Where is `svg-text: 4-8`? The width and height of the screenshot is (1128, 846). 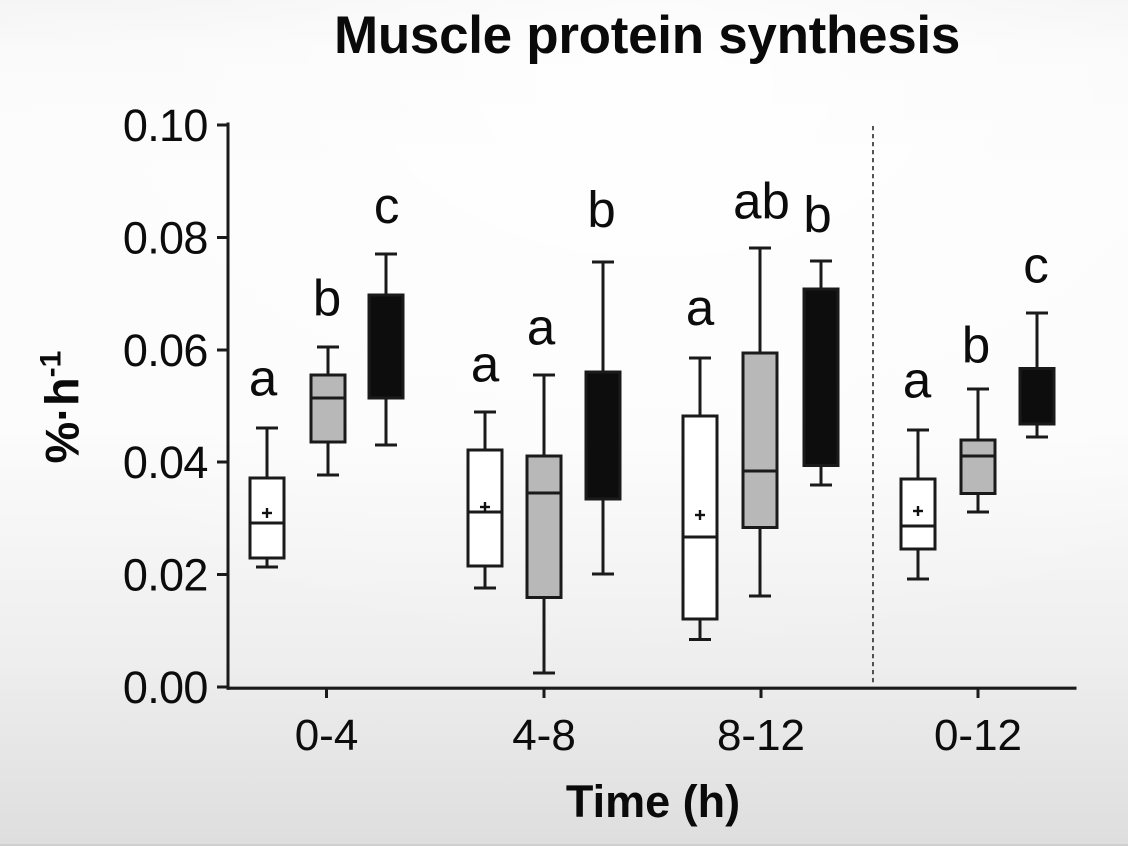
svg-text: 4-8 is located at coordinates (544, 735).